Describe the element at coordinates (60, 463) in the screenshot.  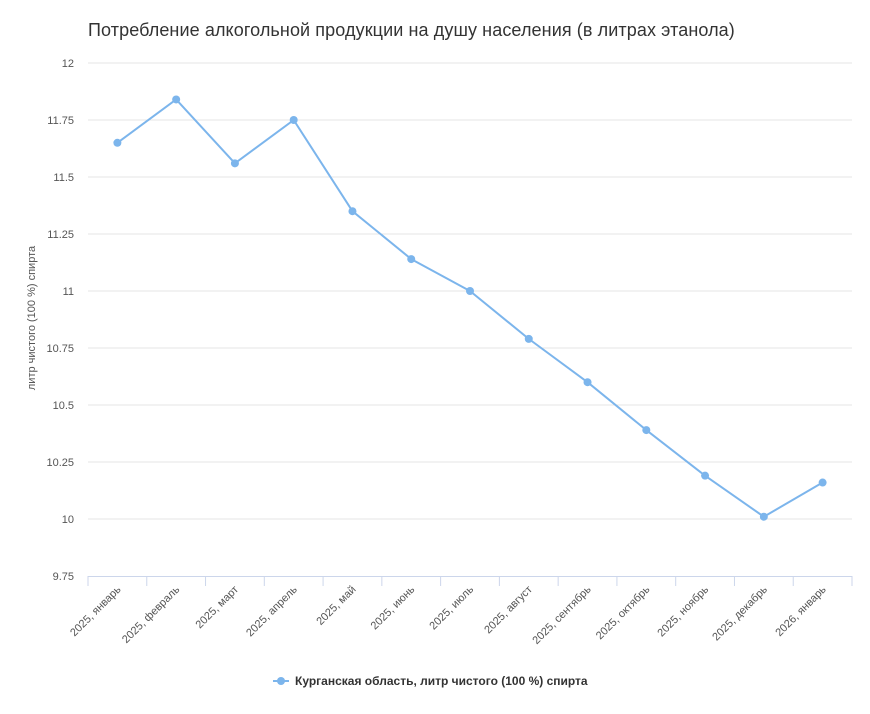
I see `y-tick-label: 10.25` at that location.